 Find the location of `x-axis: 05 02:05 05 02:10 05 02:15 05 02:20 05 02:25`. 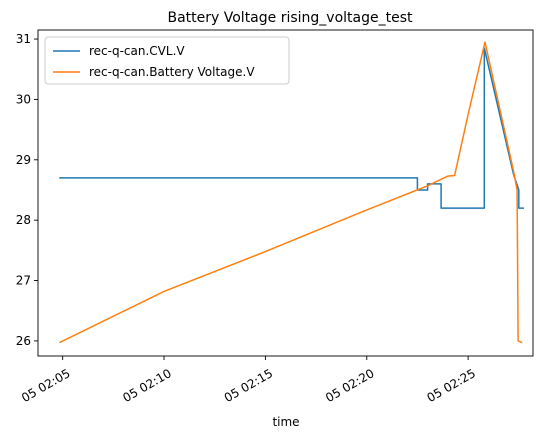

x-axis: 05 02:05 05 02:10 05 02:15 05 02:20 05 02:25 is located at coordinates (248, 380).